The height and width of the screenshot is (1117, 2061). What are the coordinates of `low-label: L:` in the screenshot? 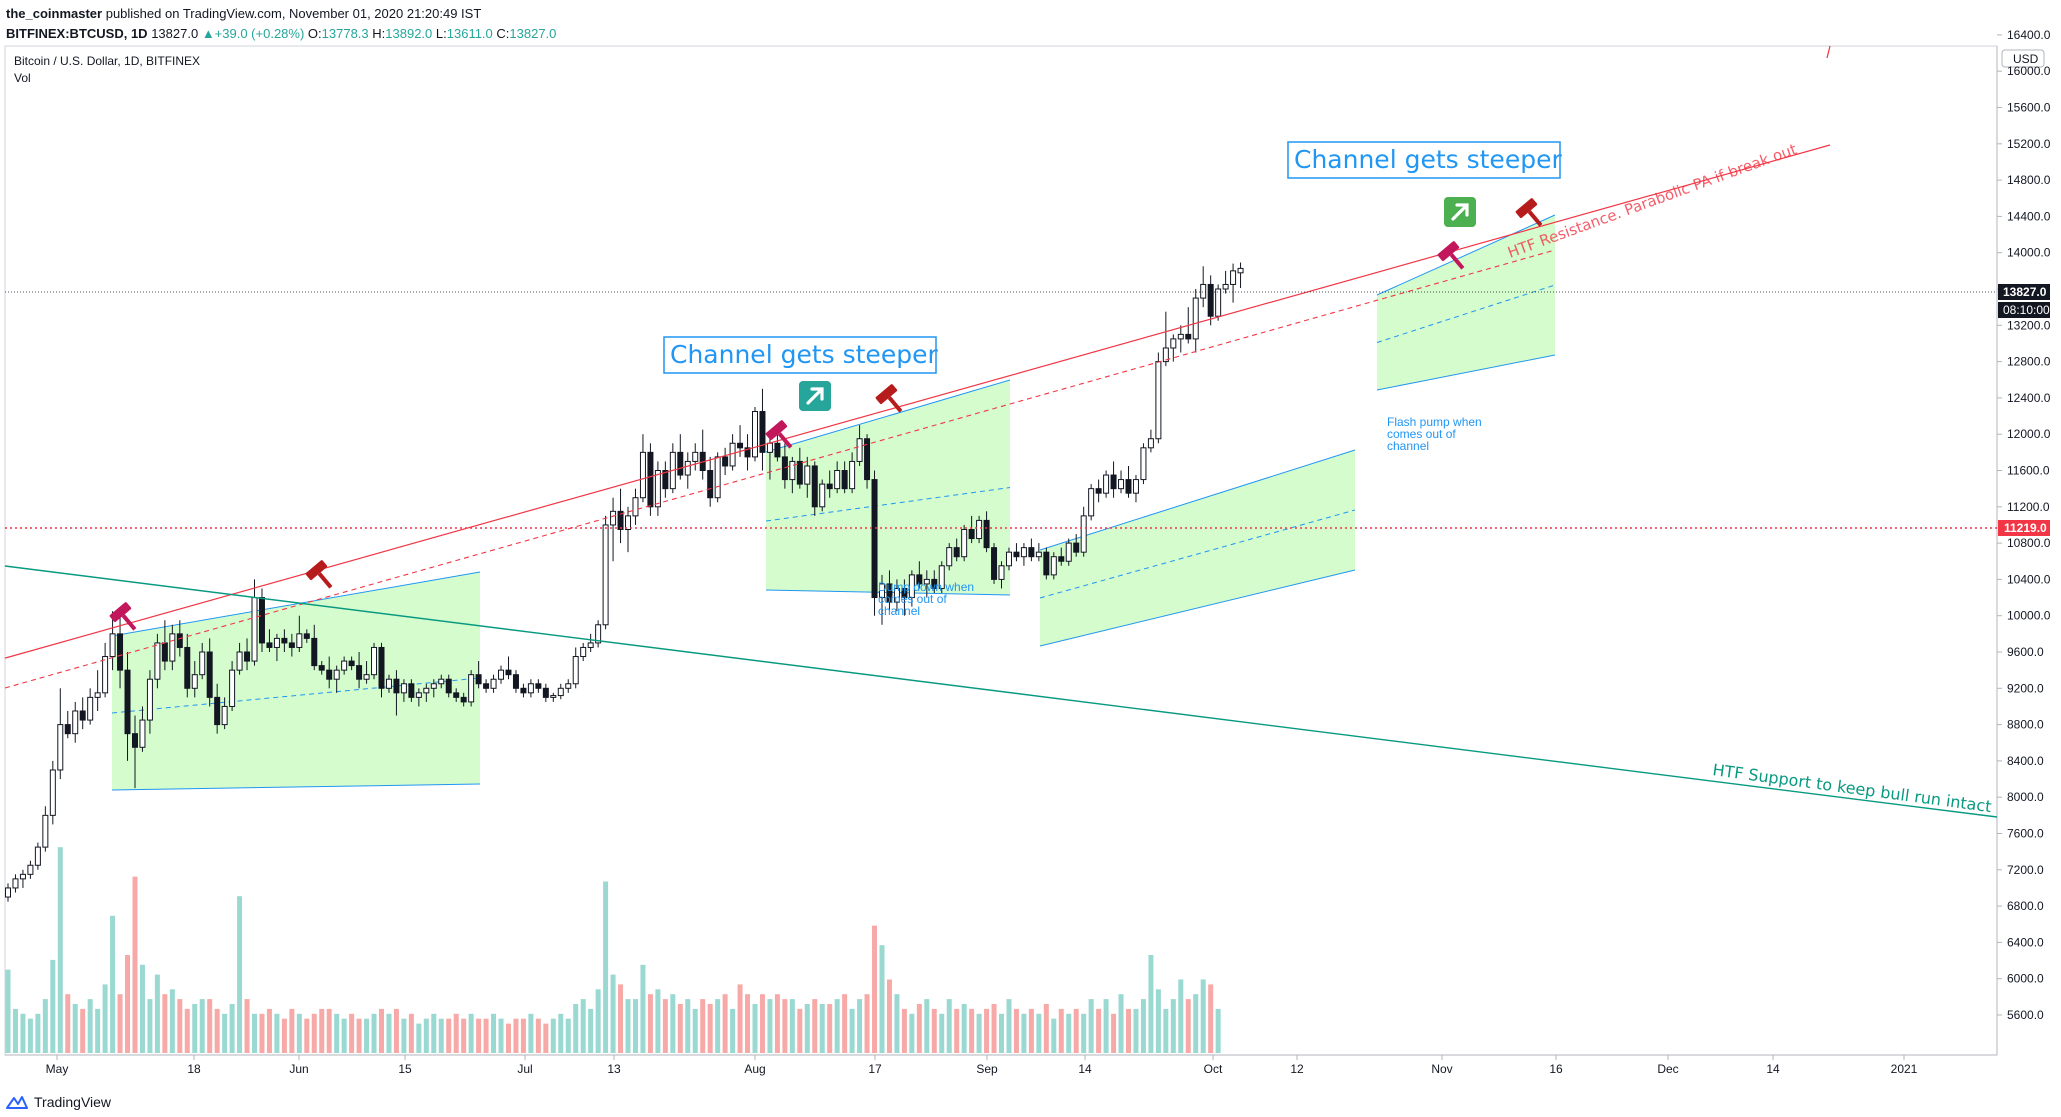 It's located at (441, 33).